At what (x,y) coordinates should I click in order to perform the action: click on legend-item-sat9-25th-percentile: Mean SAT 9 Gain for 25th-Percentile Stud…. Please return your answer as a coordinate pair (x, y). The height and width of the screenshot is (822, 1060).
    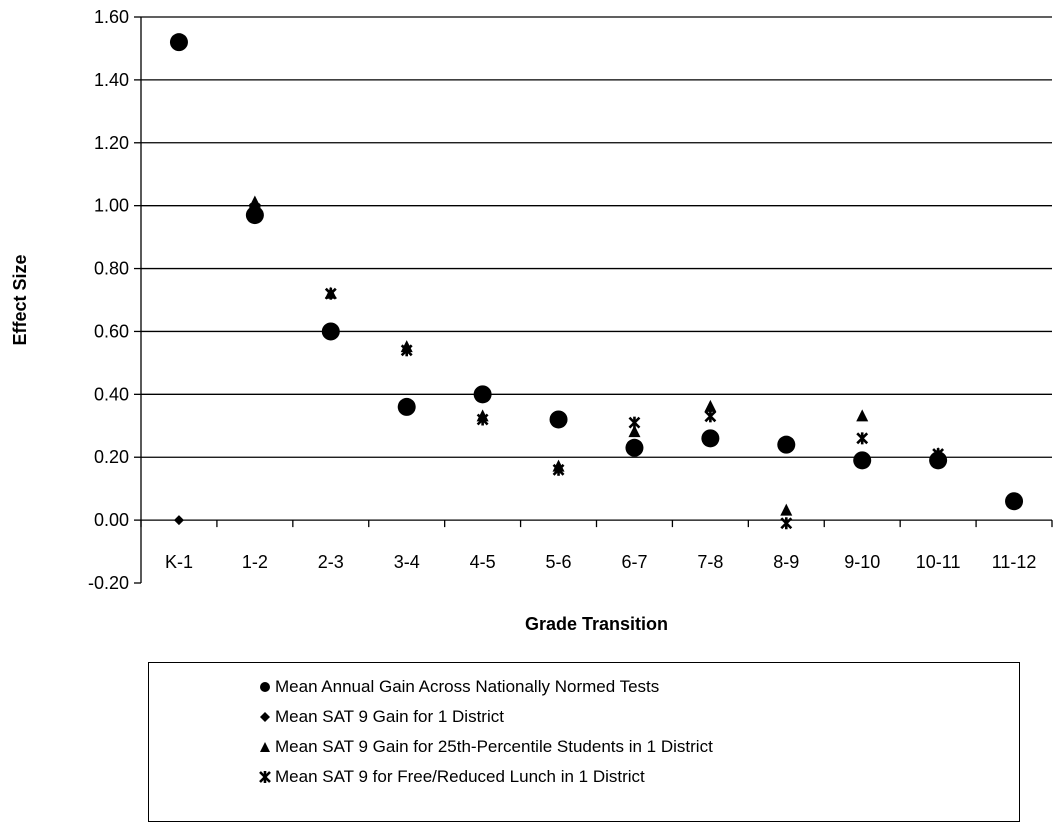
    Looking at the image, I should click on (485, 747).